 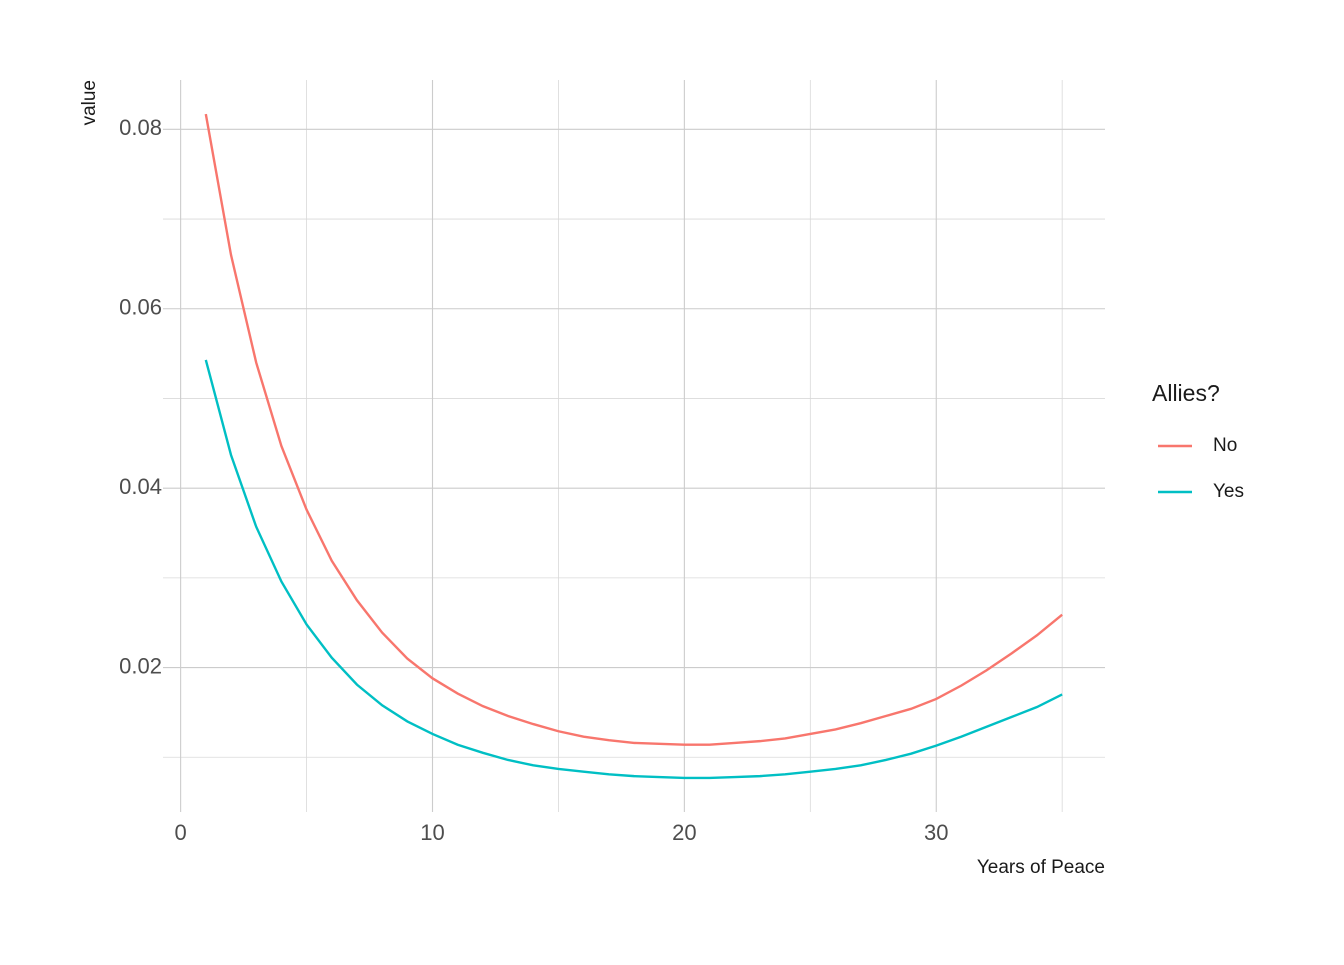 What do you see at coordinates (936, 832) in the screenshot?
I see `x-tick-label: 30` at bounding box center [936, 832].